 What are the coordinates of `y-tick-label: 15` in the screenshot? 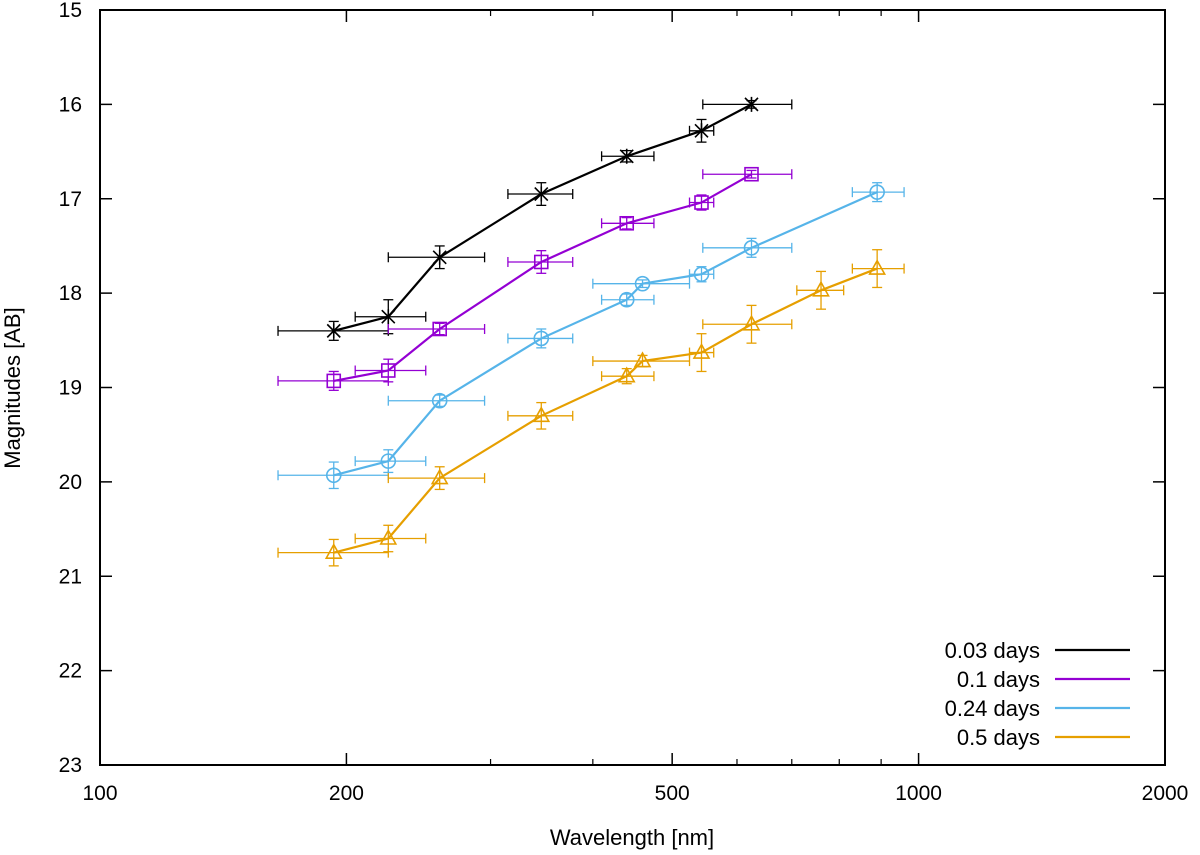 It's located at (70, 11).